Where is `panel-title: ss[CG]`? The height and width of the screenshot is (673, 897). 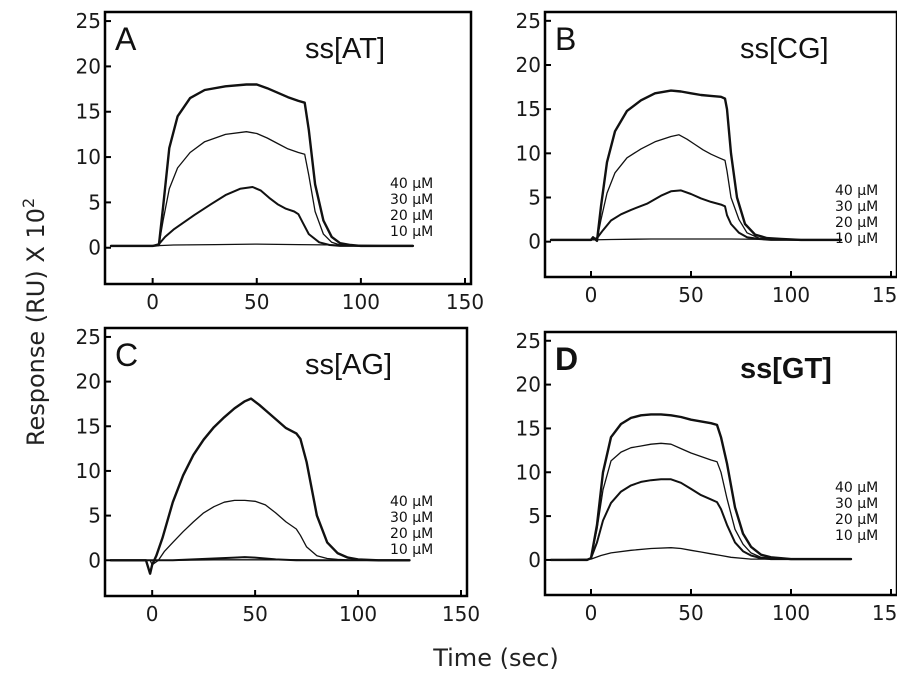 panel-title: ss[CG] is located at coordinates (784, 49).